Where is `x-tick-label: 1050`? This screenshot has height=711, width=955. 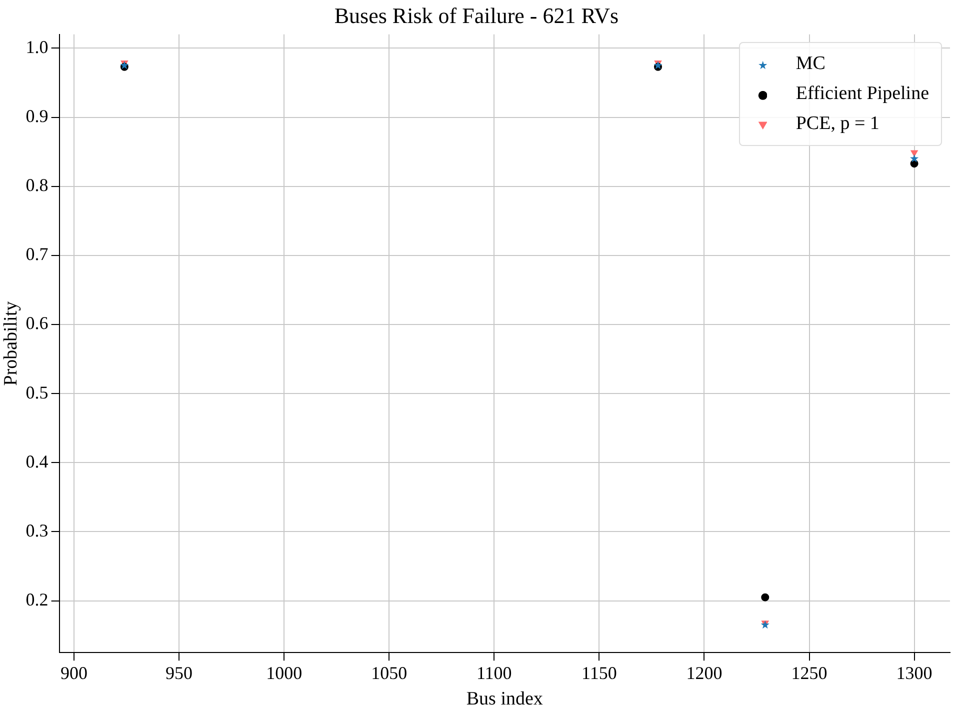
x-tick-label: 1050 is located at coordinates (389, 673).